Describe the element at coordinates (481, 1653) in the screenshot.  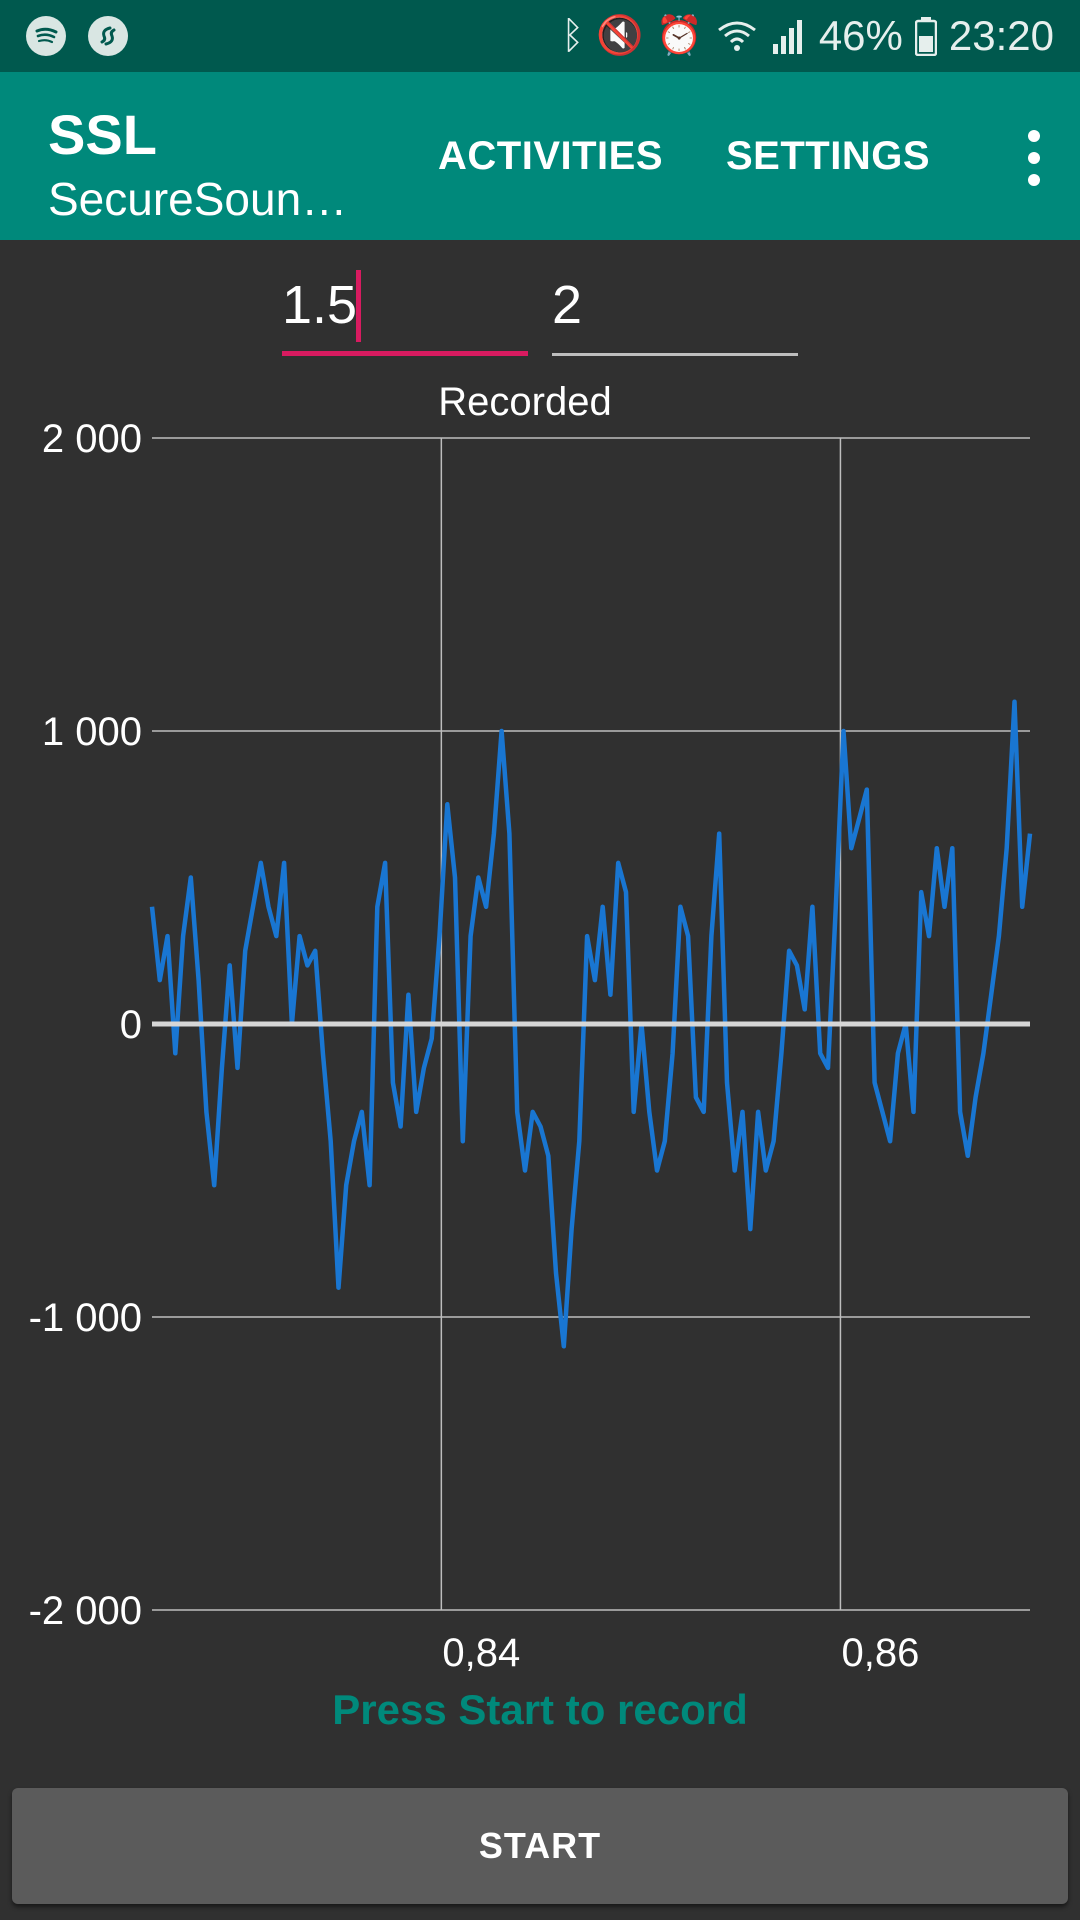
I see `x-tick-label: 0,84` at that location.